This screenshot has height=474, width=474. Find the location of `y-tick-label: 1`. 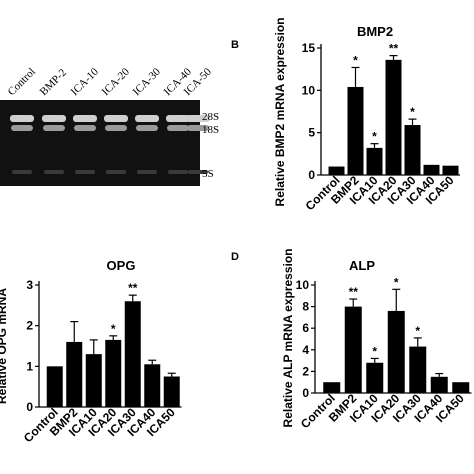

y-tick-label: 1 is located at coordinates (29, 366).